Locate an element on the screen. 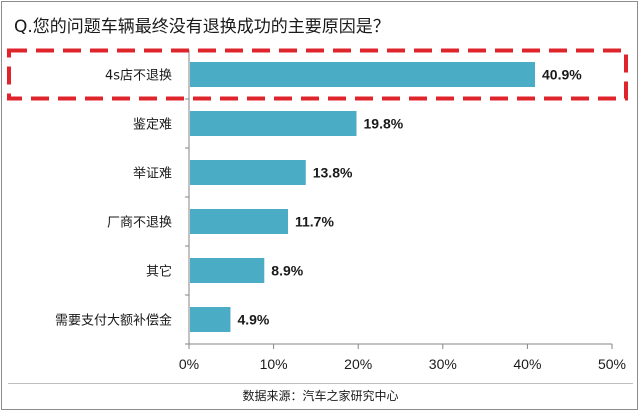 The height and width of the screenshot is (413, 641). value-label: 8.9% is located at coordinates (287, 271).